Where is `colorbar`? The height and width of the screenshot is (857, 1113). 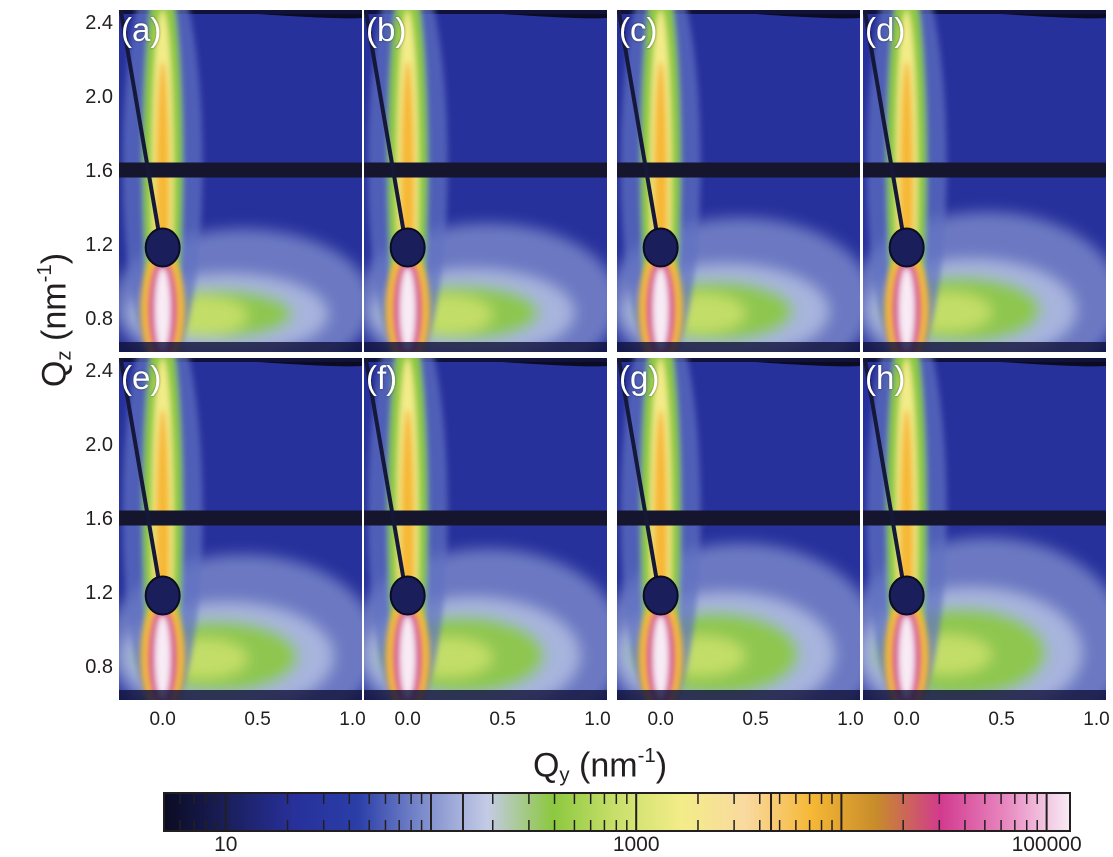 colorbar is located at coordinates (617, 812).